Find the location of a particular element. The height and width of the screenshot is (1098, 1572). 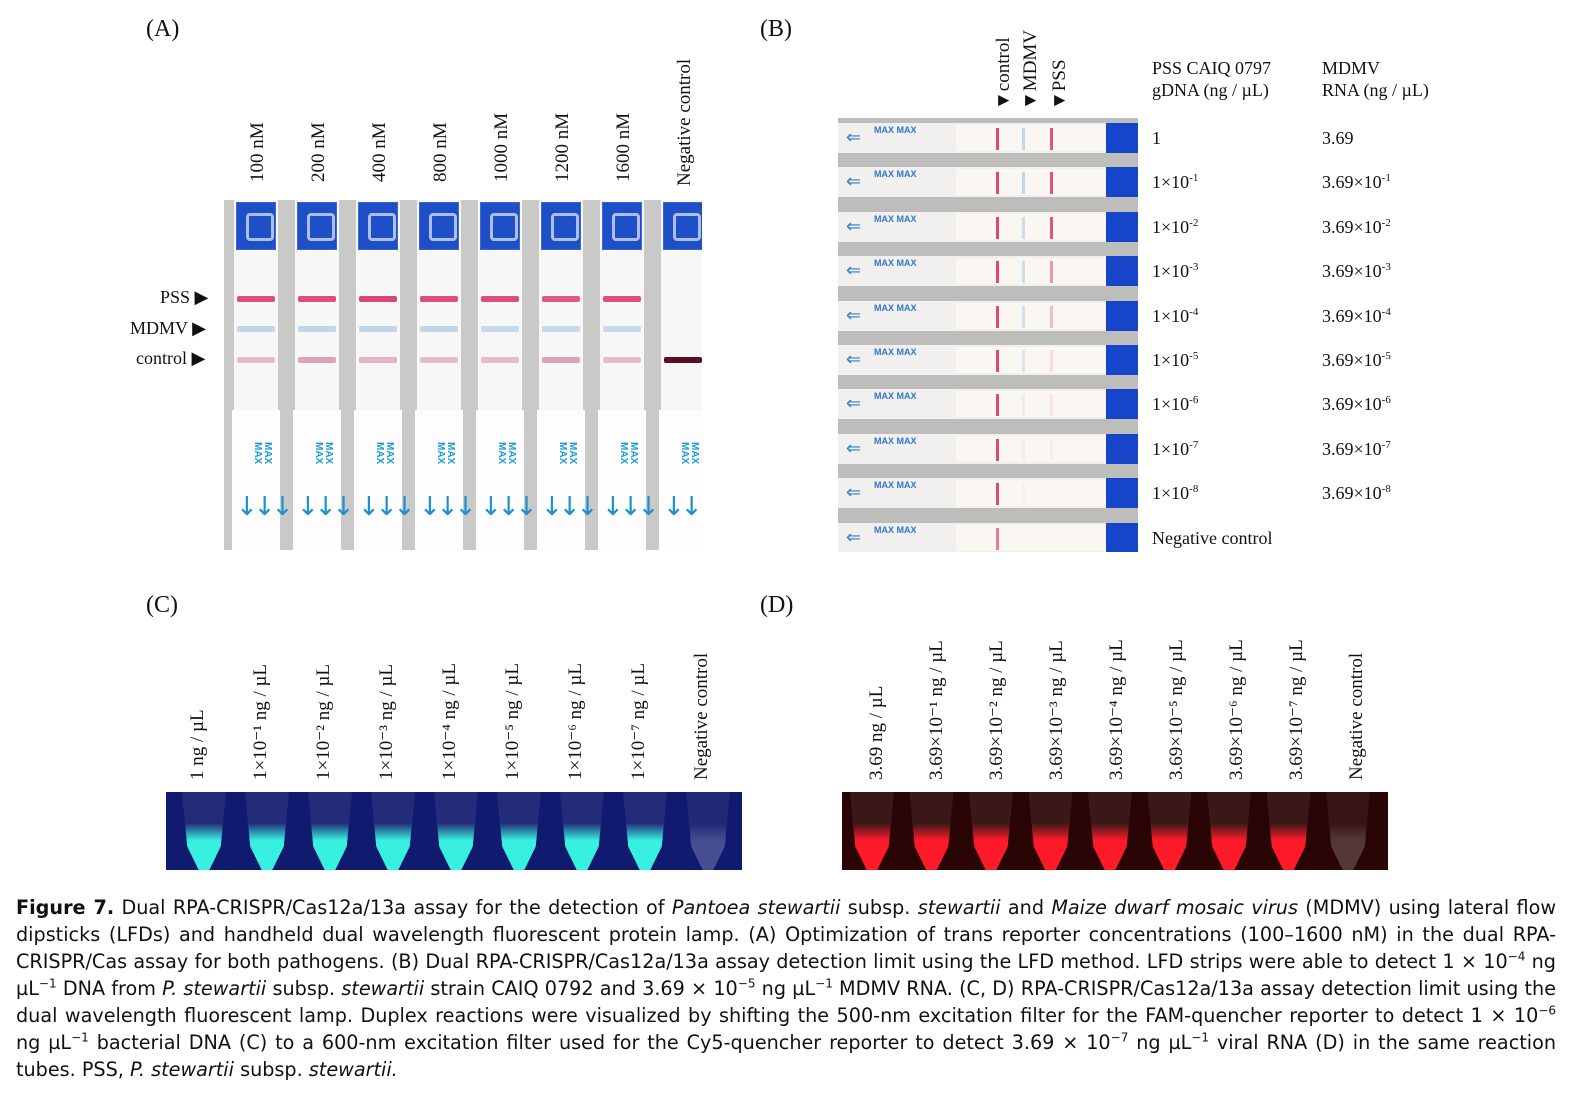

a-lane-label: 400 nM is located at coordinates (379, 152).